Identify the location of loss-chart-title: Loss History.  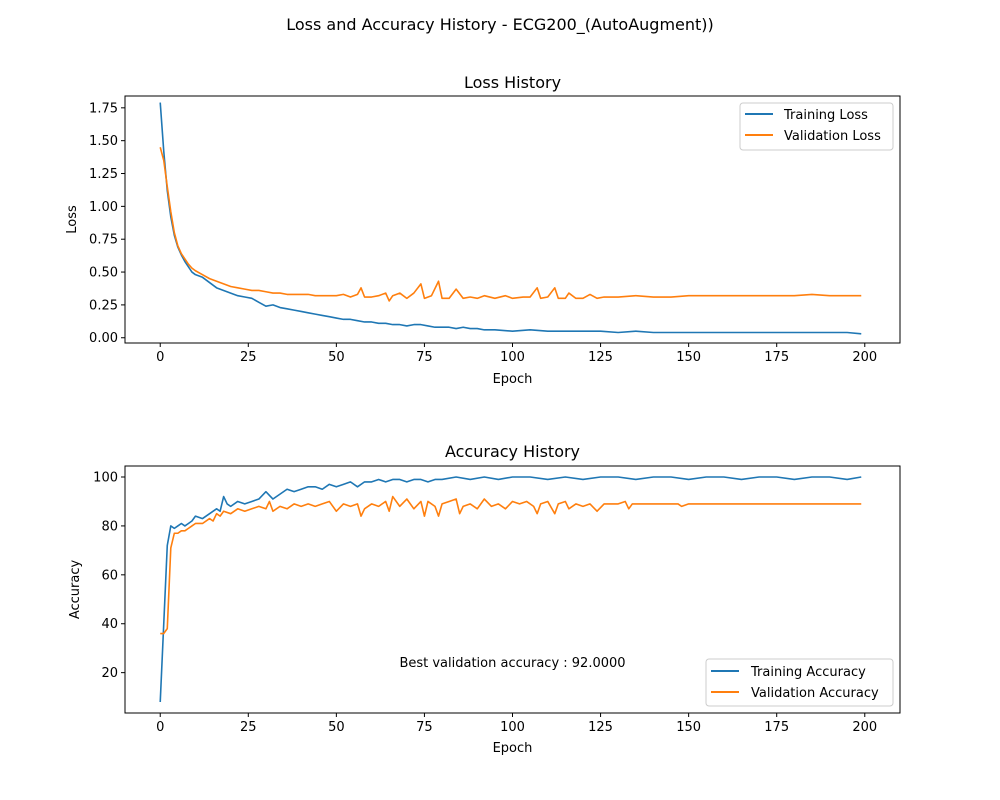
(512, 82).